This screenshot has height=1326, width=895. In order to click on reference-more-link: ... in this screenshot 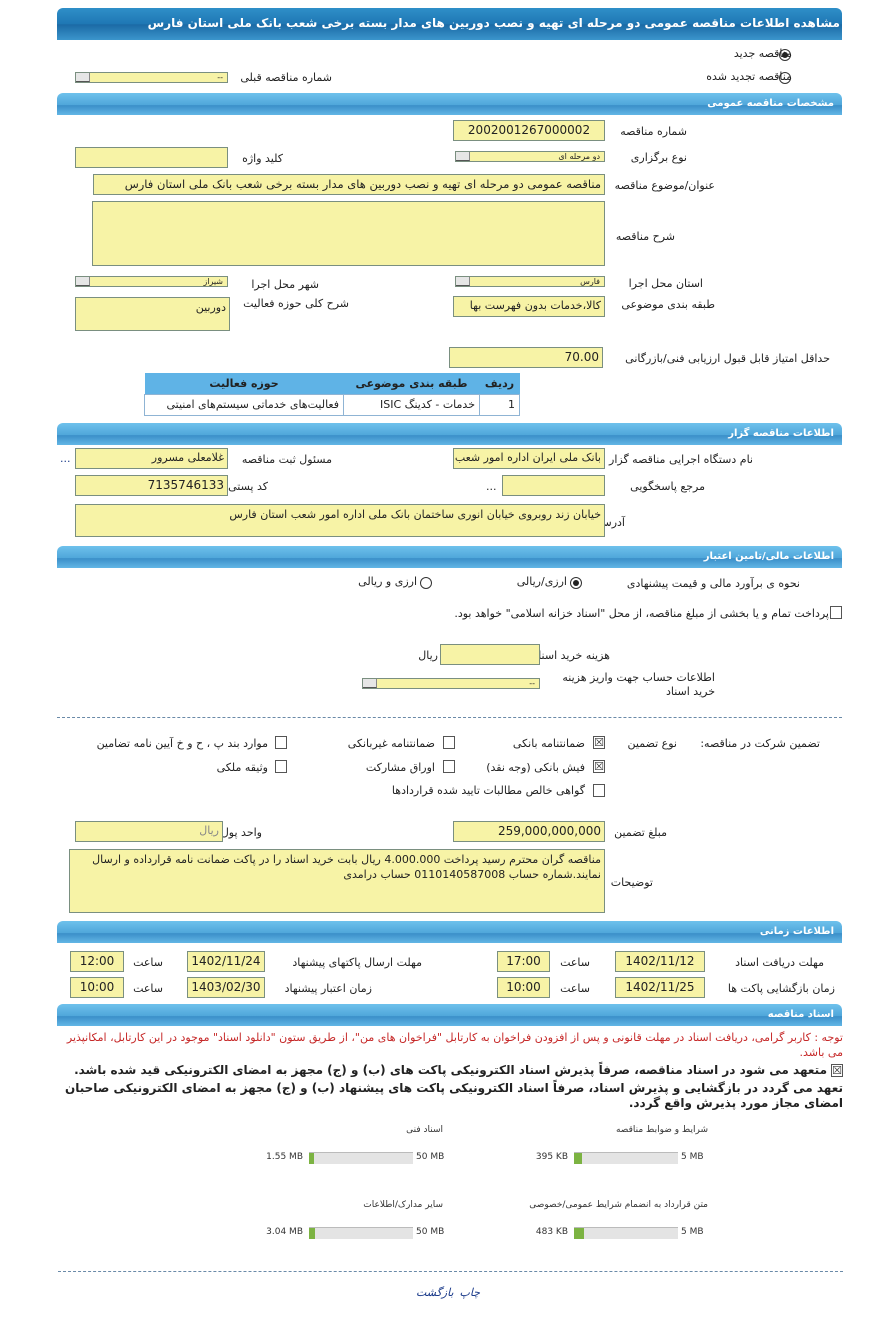, I will do `click(491, 486)`.